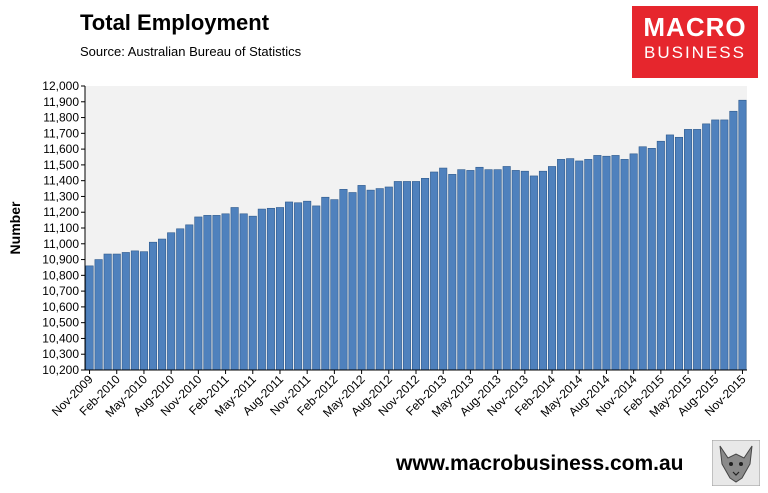 This screenshot has width=768, height=493. I want to click on y-tick-label: 10,500, so click(60, 323).